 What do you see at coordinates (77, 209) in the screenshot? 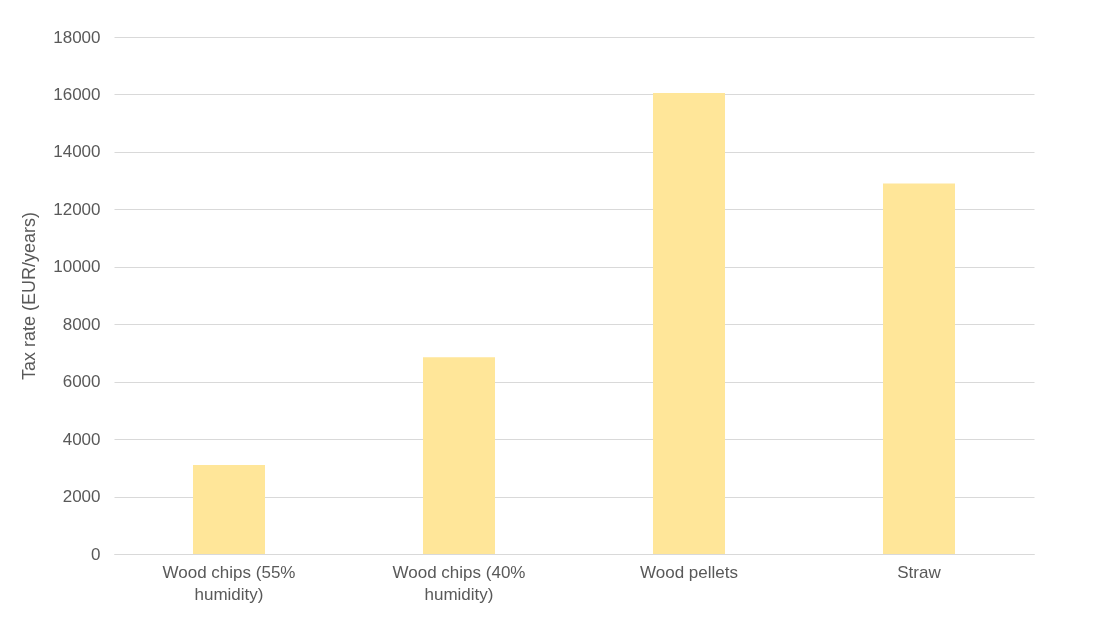
I see `y-tick-label: 12000` at bounding box center [77, 209].